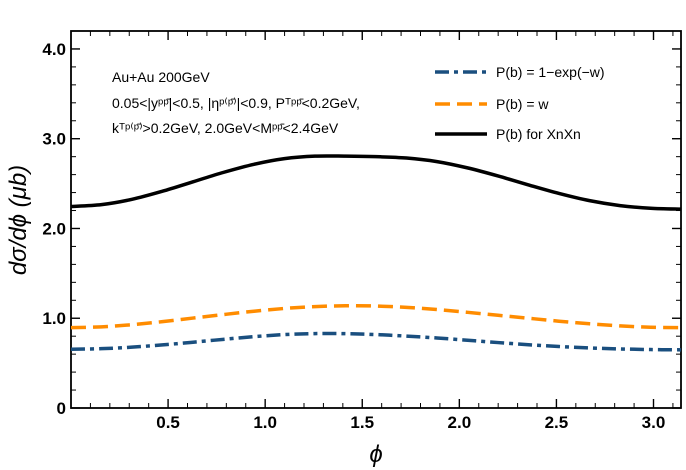 The image size is (686, 470). I want to click on x-tick-label: 2.5, so click(557, 422).